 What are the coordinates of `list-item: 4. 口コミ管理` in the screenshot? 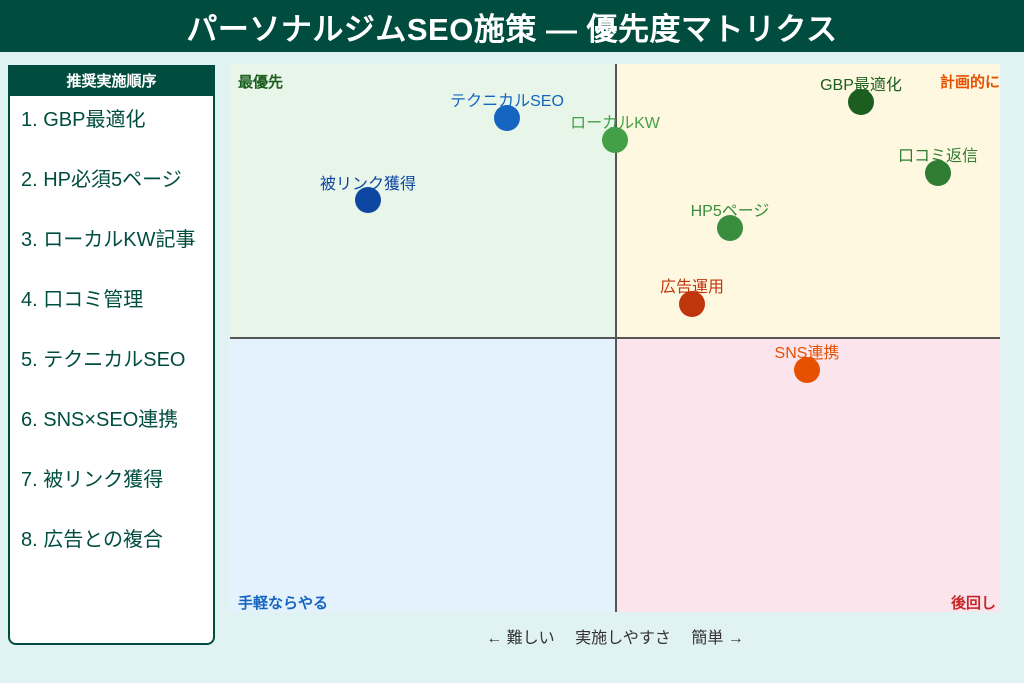 It's located at (82, 300).